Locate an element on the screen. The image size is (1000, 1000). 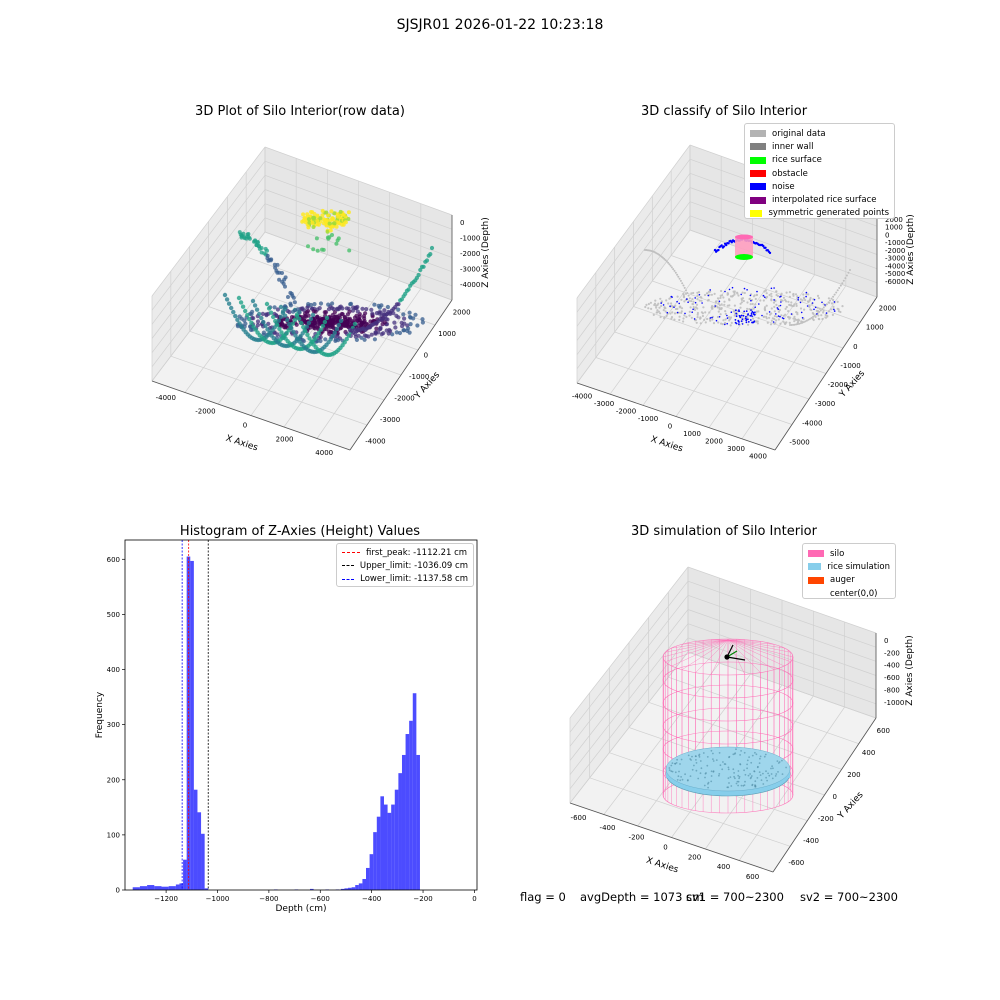
p1-z-axis-label: Z Axies (Depth) is located at coordinates (486, 252).